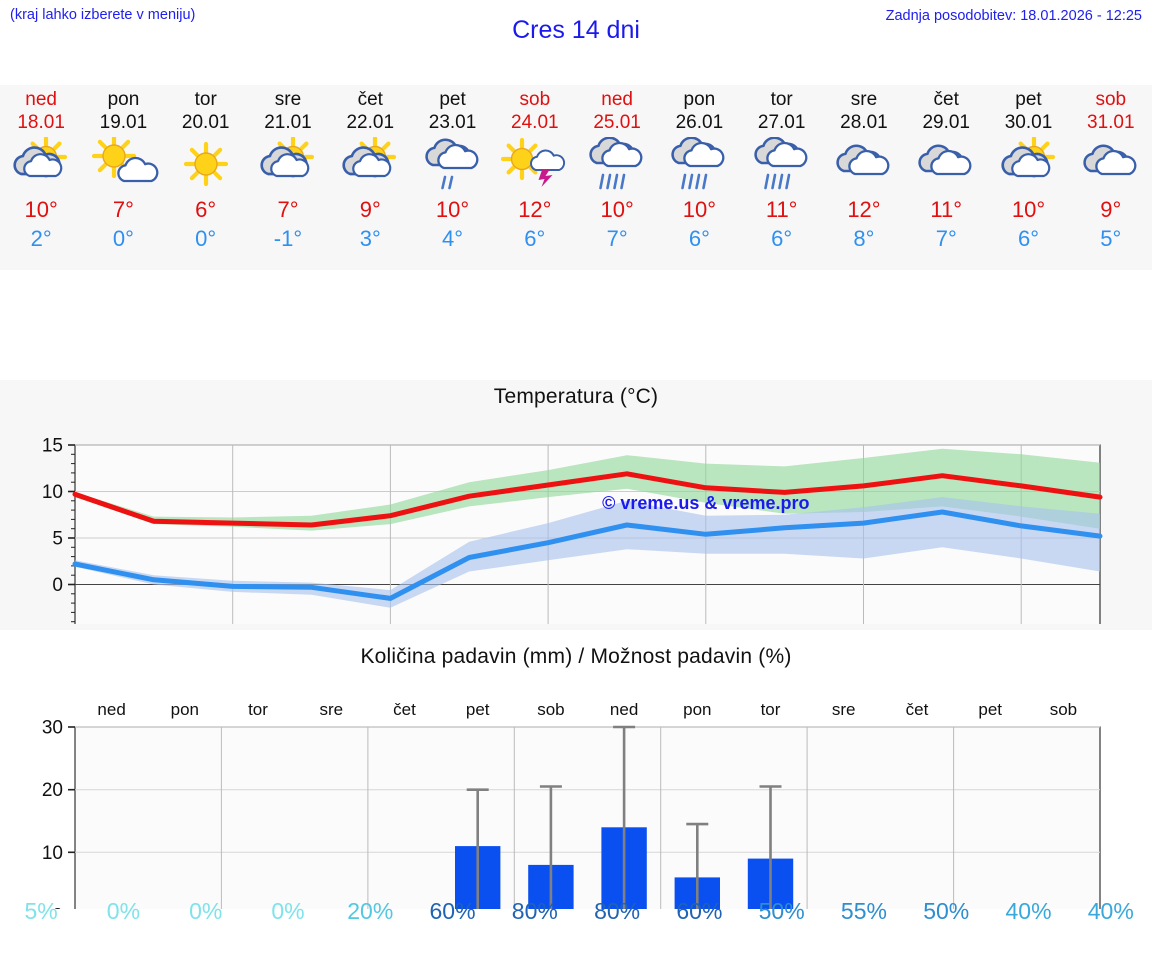 The height and width of the screenshot is (975, 1152). I want to click on max-temperature-label: 9°, so click(370, 209).